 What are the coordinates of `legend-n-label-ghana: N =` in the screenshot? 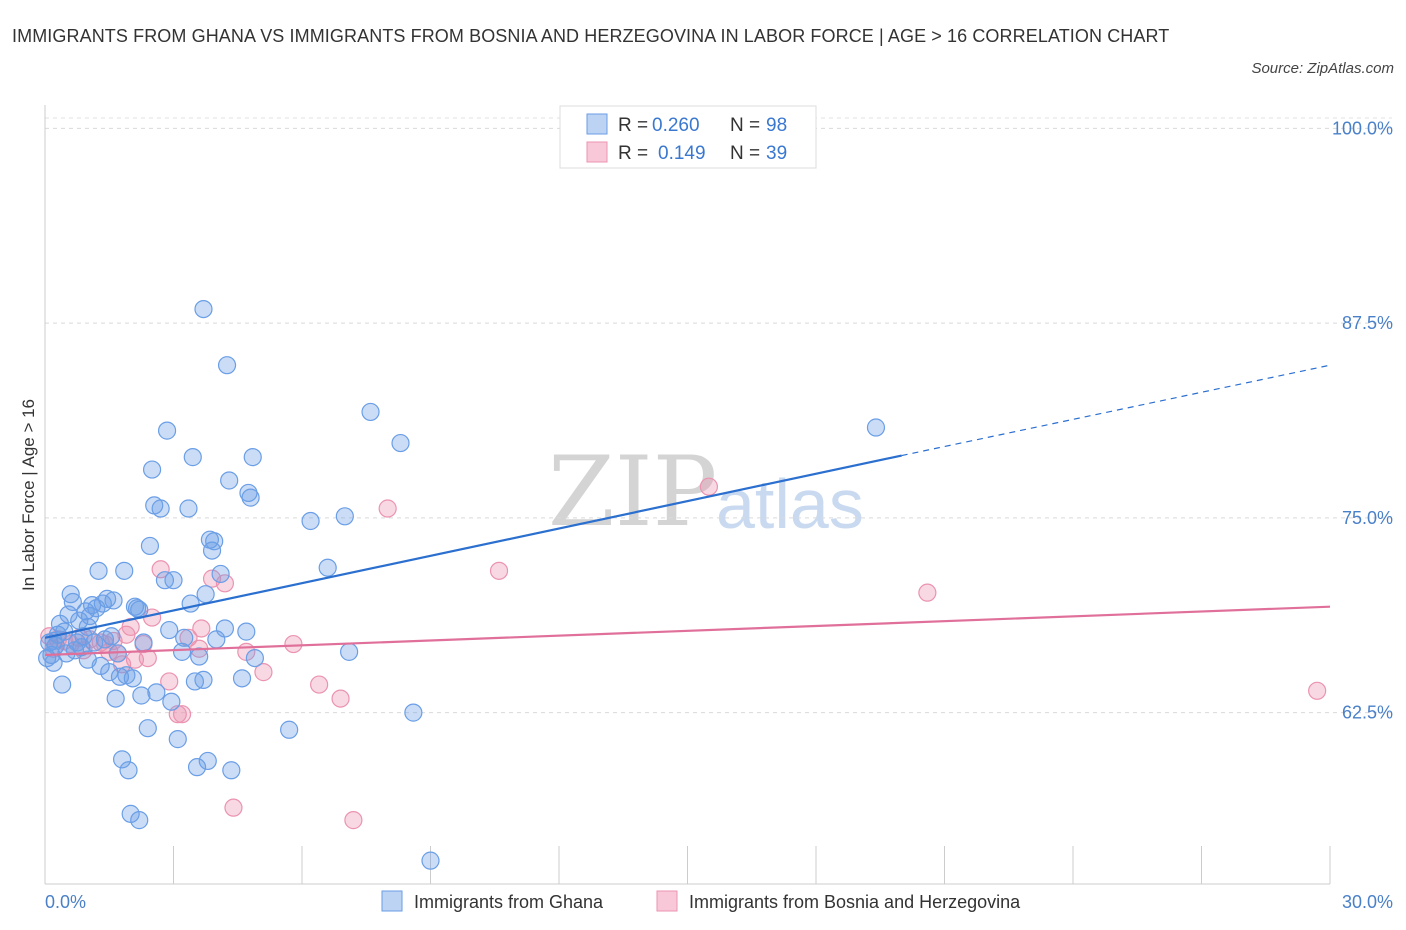 It's located at (745, 125).